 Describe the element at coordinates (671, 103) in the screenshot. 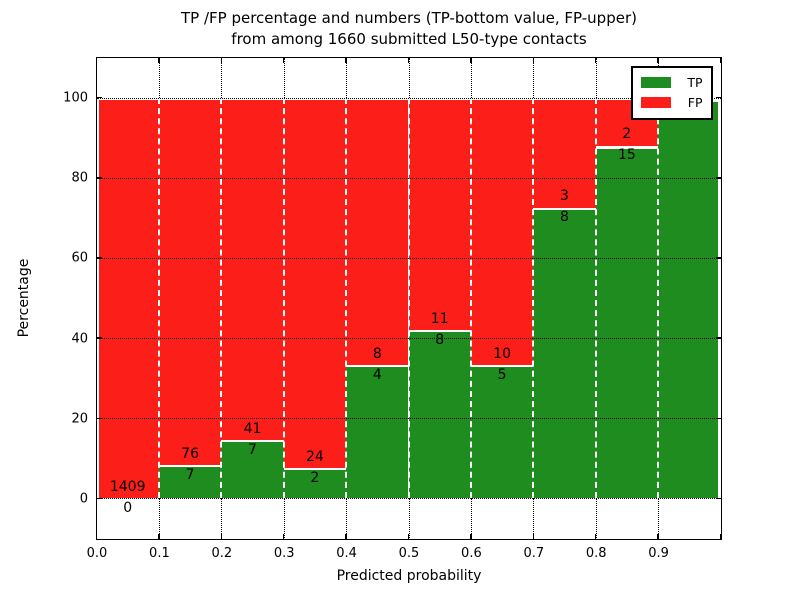

I see `legend-item-fp: FP` at that location.